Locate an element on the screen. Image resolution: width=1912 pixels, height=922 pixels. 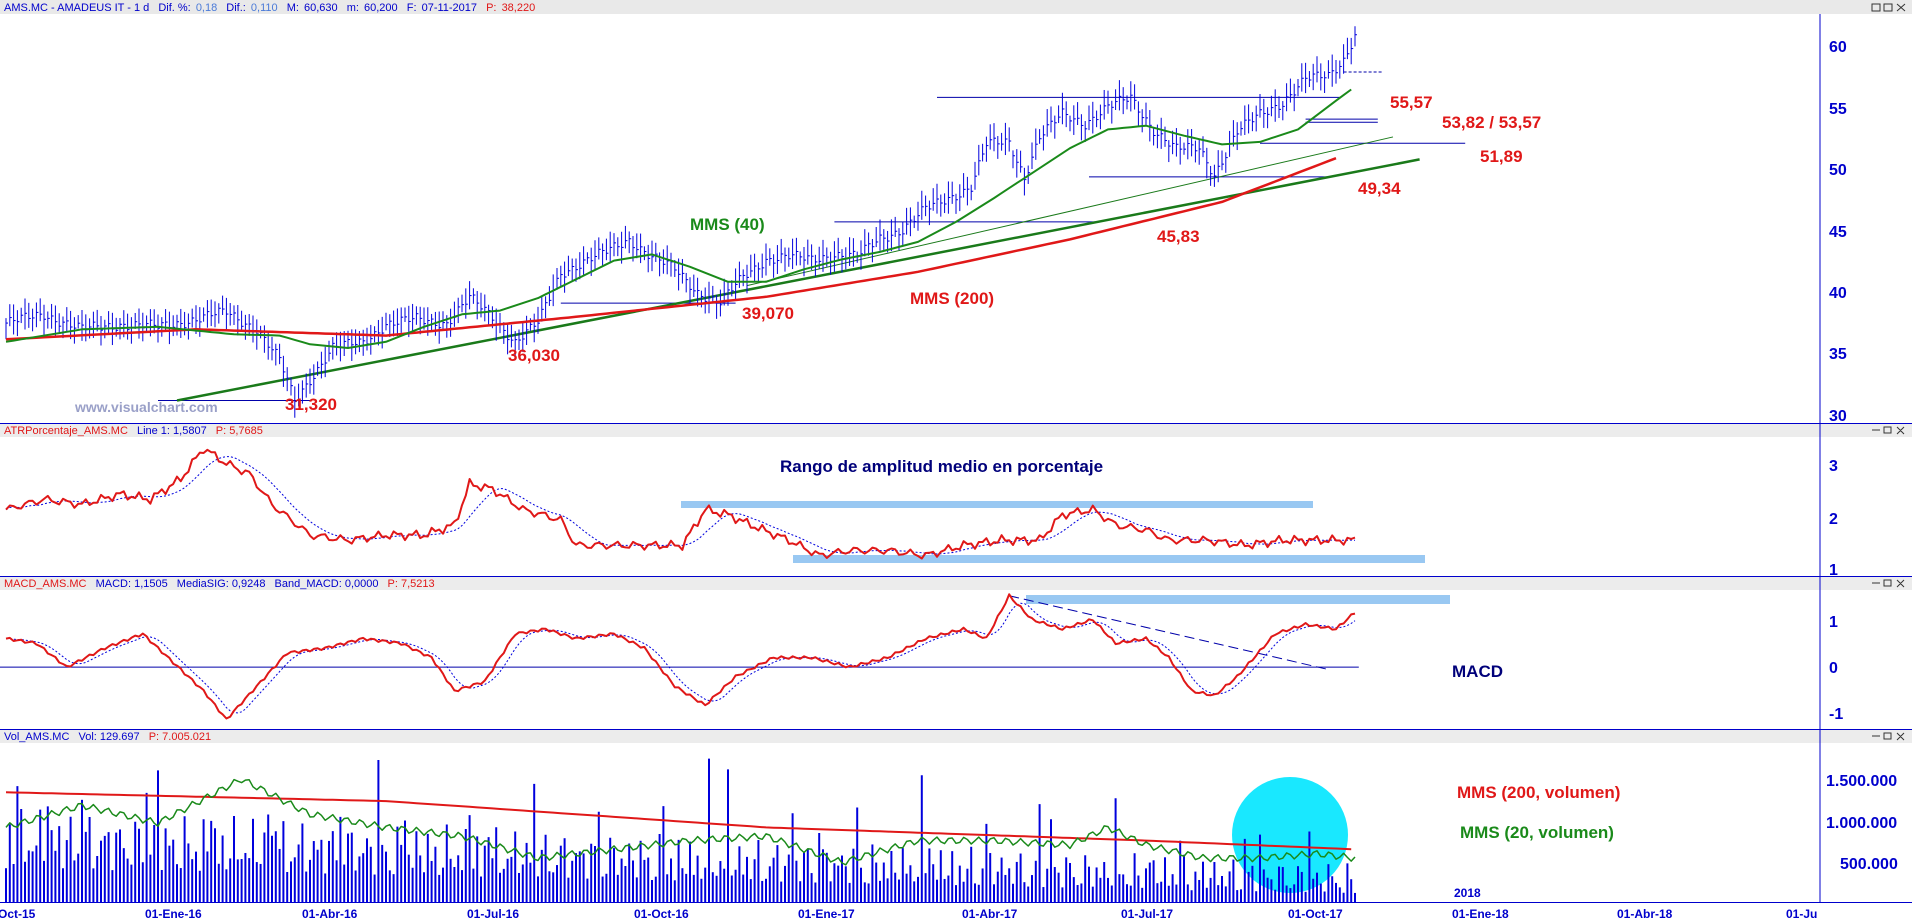
atr-title: ATRPorcentaje_AMS.MC is located at coordinates (66, 431).